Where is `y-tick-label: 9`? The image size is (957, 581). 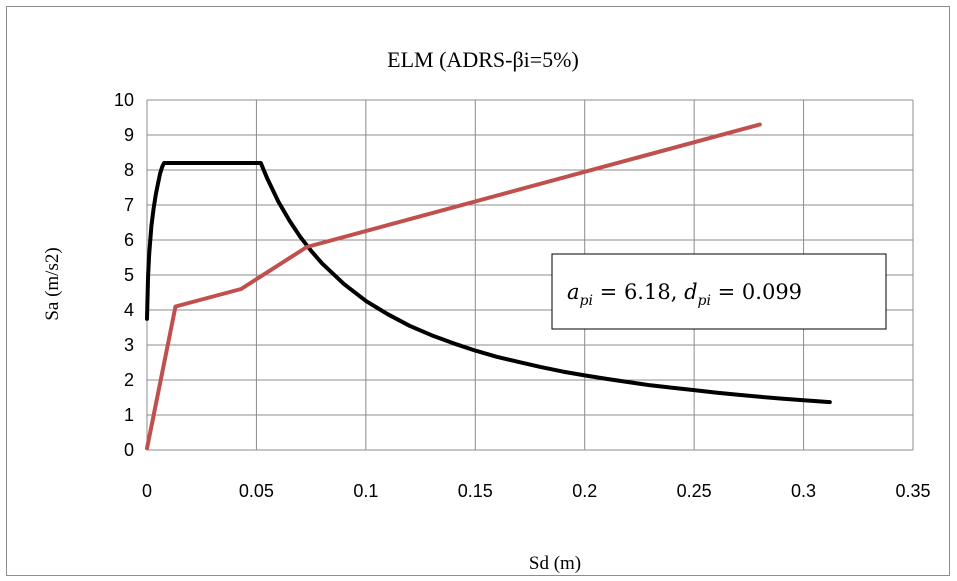 y-tick-label: 9 is located at coordinates (129, 135).